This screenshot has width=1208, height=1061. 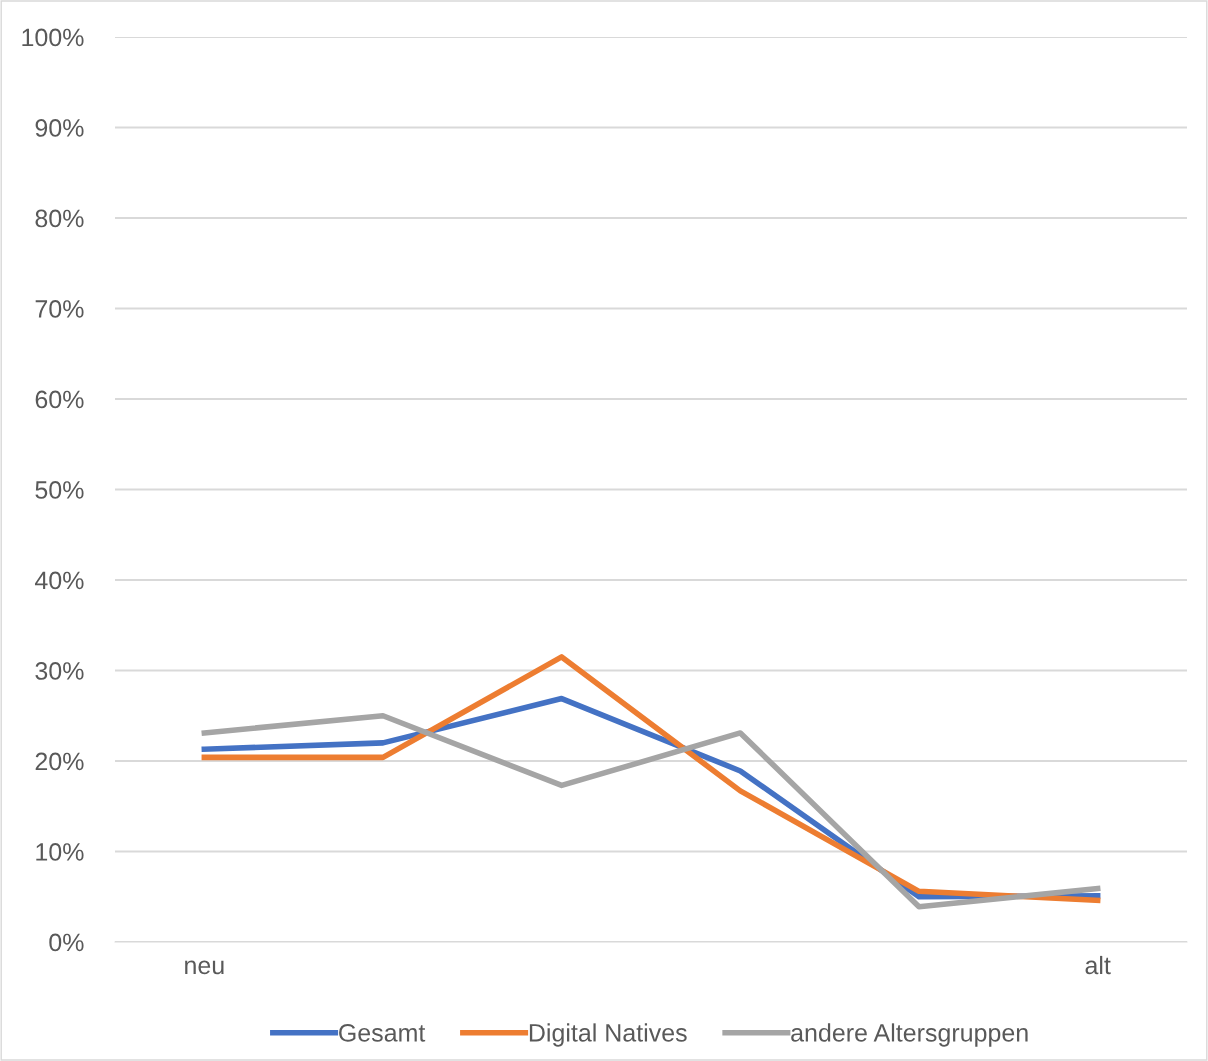 What do you see at coordinates (59, 490) in the screenshot?
I see `y-tick-label: 50%` at bounding box center [59, 490].